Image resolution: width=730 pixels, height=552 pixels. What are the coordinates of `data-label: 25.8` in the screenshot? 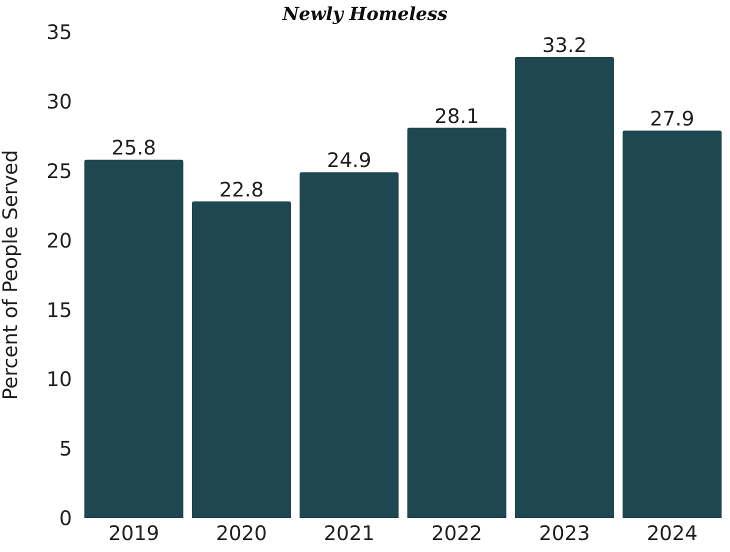 It's located at (134, 148).